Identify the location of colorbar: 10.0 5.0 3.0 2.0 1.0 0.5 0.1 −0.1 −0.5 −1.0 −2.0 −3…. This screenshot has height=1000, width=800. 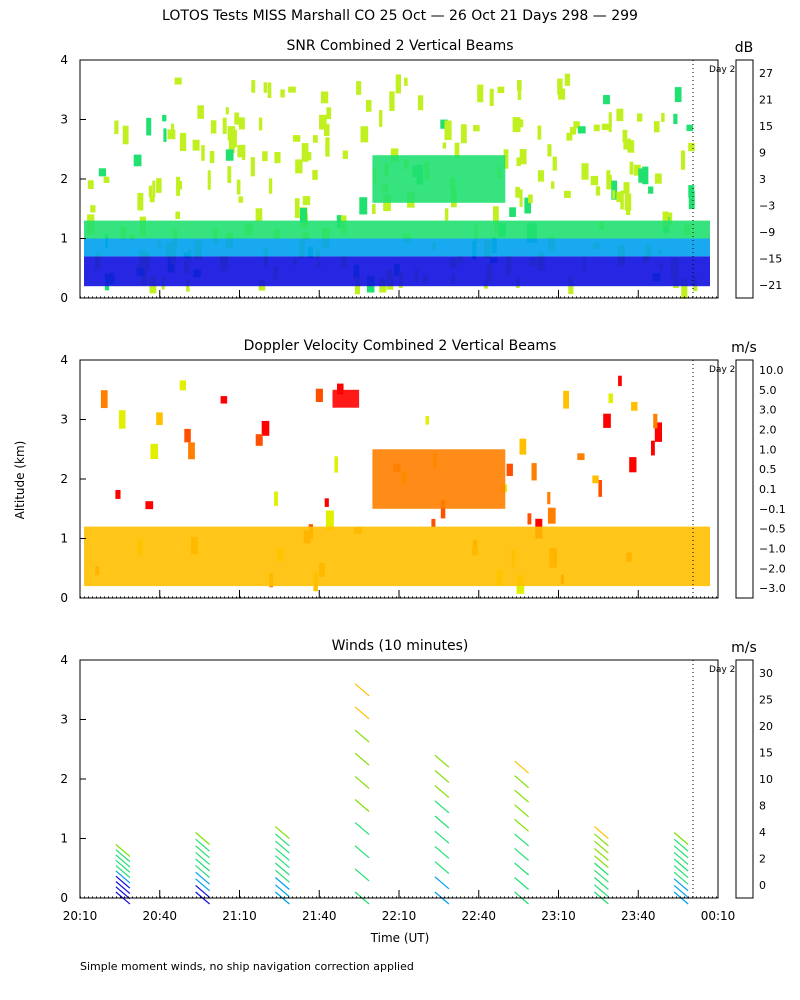
(758, 469).